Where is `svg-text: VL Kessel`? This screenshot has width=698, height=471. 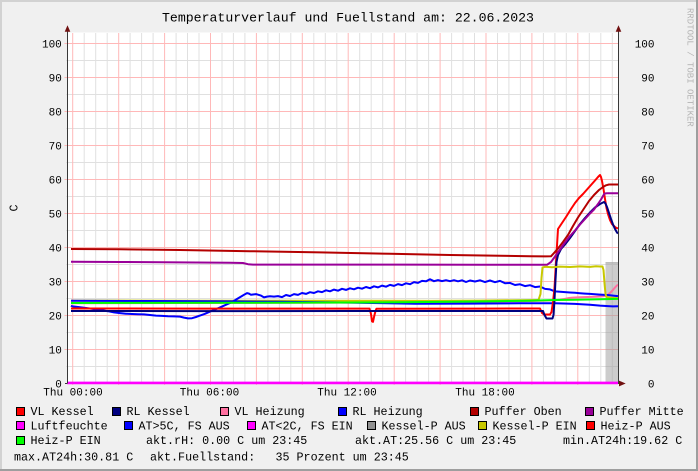 svg-text: VL Kessel is located at coordinates (62, 412).